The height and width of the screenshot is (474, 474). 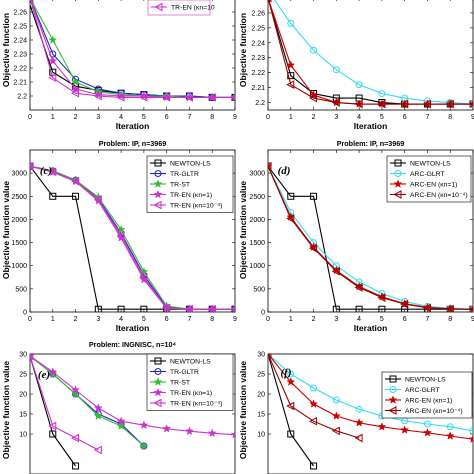 I want to click on y-tick-label: 3000, so click(x=257, y=174).